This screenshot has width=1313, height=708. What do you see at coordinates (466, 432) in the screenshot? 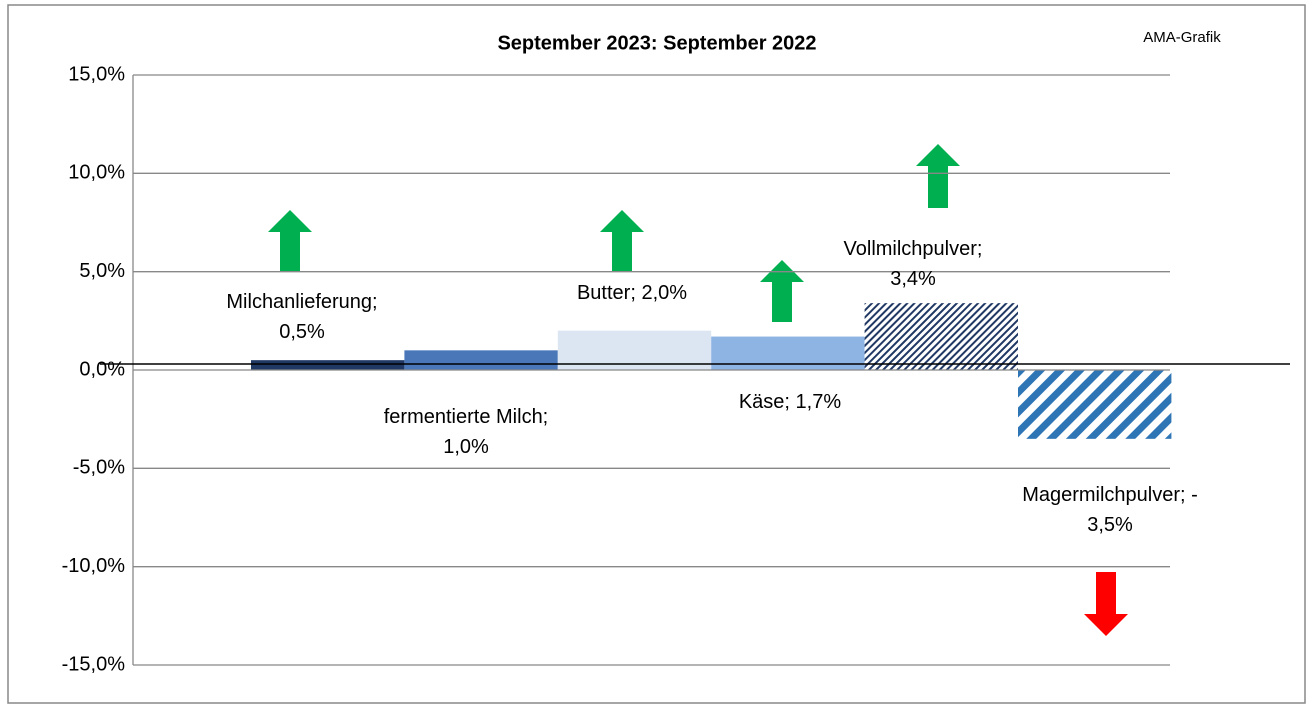
I see `data-label: fermentierte Milch; 1,0%` at bounding box center [466, 432].